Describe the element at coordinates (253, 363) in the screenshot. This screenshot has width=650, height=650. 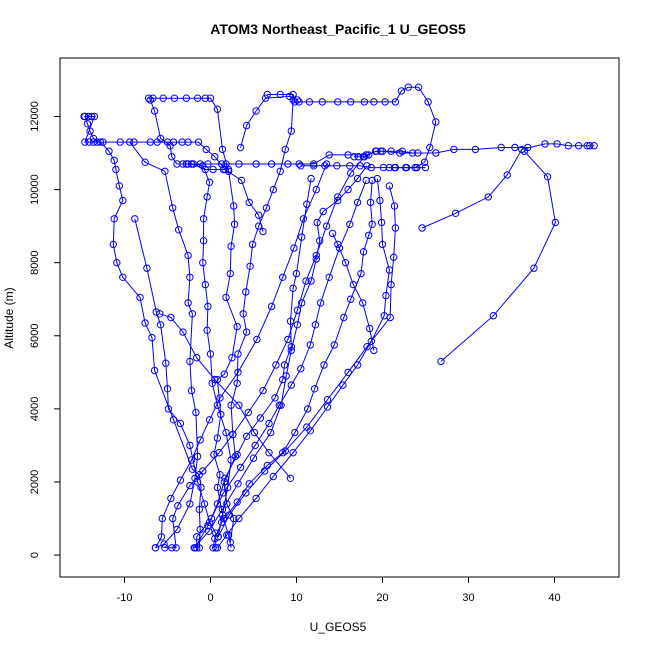
I see `series-line` at that location.